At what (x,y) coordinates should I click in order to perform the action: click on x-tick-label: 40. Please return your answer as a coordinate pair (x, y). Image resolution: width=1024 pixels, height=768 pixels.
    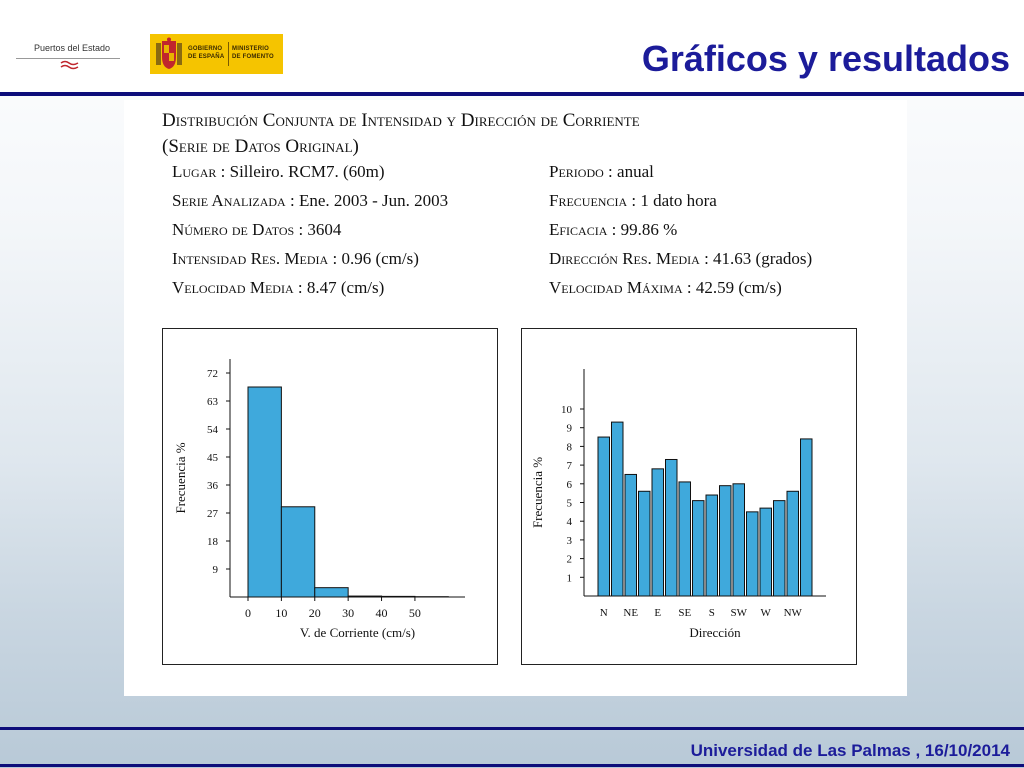
    Looking at the image, I should click on (382, 613).